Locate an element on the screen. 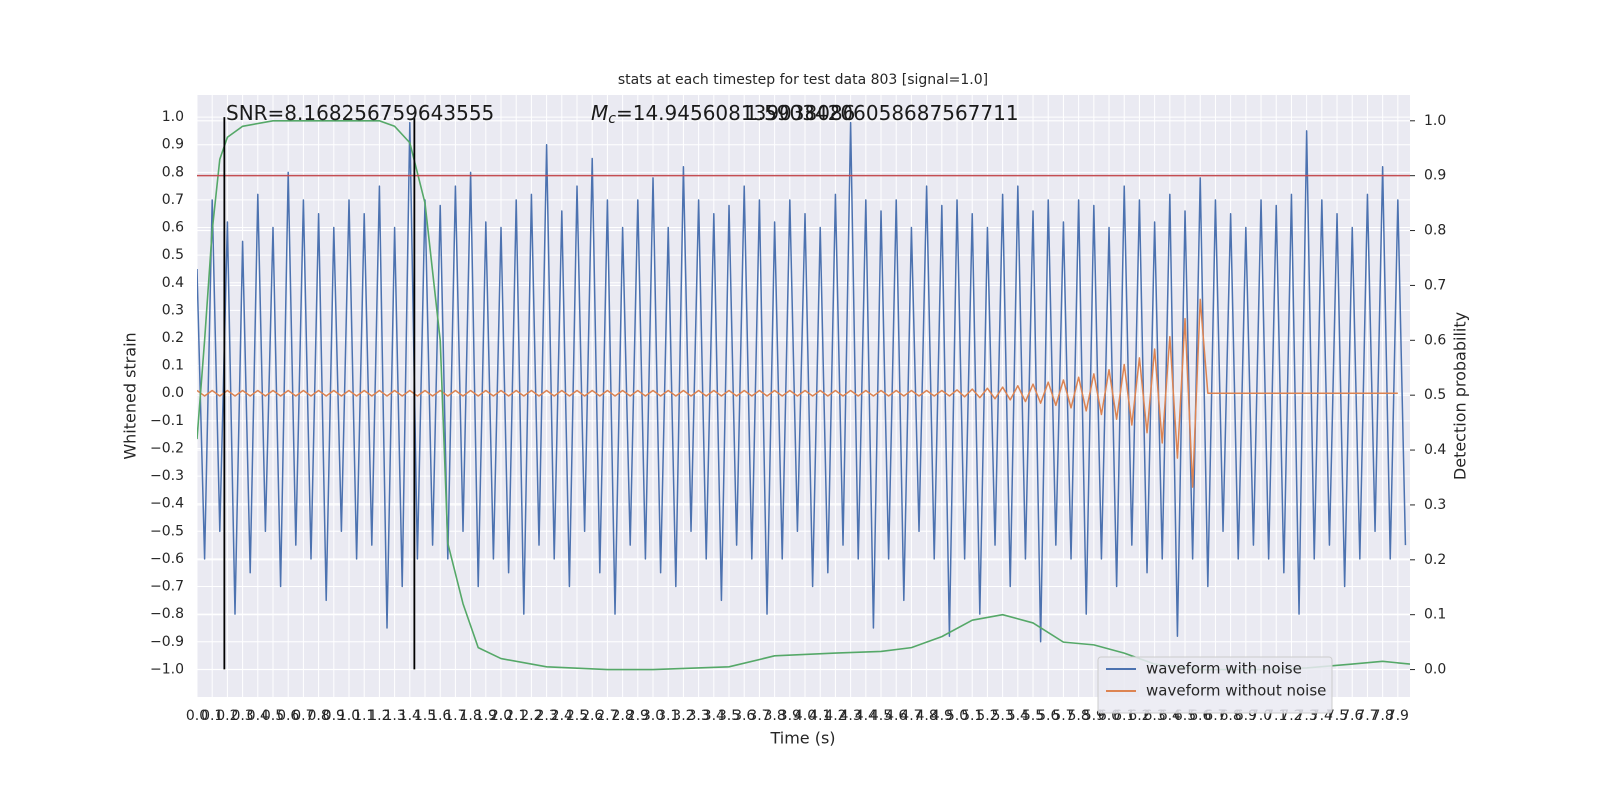  y-tick-label: −0.5 is located at coordinates (167, 531).